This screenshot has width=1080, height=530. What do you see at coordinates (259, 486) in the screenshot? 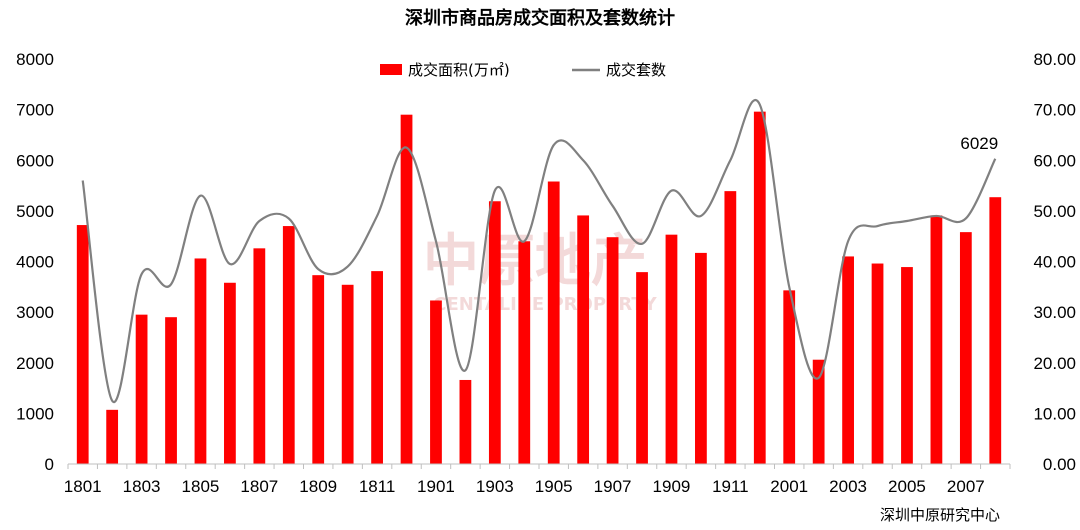
I see `x-tick-label: 1807` at bounding box center [259, 486].